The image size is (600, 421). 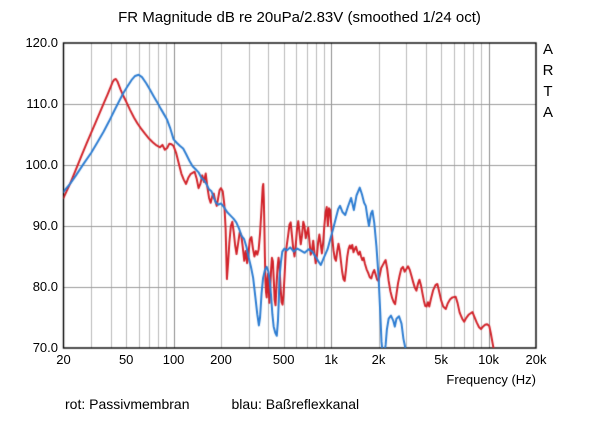 What do you see at coordinates (331, 359) in the screenshot?
I see `x-tick-label: 1k` at bounding box center [331, 359].